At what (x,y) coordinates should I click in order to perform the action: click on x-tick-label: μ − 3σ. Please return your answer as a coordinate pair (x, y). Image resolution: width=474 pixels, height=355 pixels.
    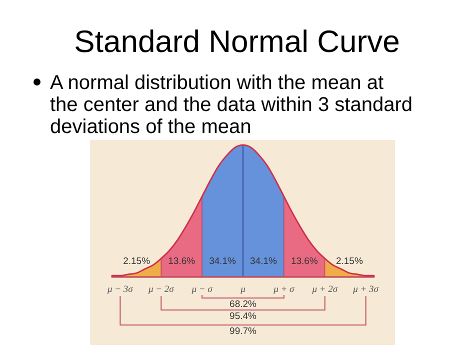
    Looking at the image, I should click on (120, 290).